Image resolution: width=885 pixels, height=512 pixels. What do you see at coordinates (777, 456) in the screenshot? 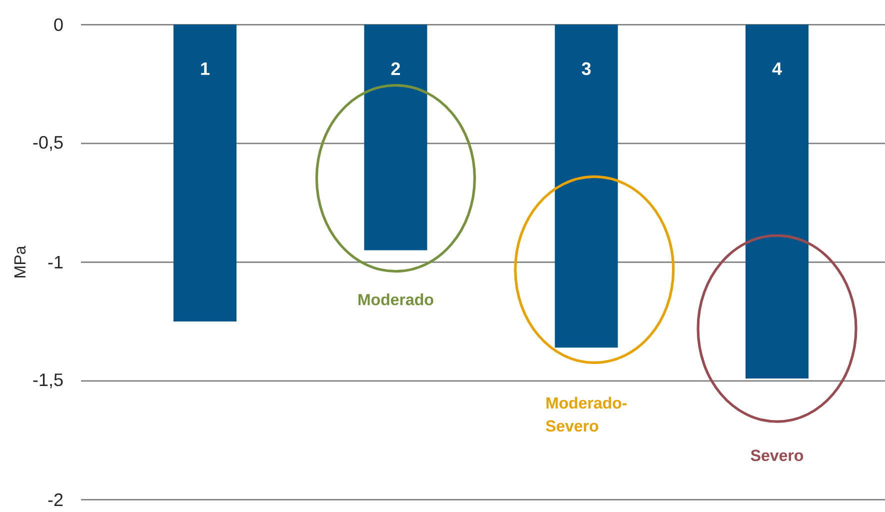
I see `annotation: Severo` at bounding box center [777, 456].